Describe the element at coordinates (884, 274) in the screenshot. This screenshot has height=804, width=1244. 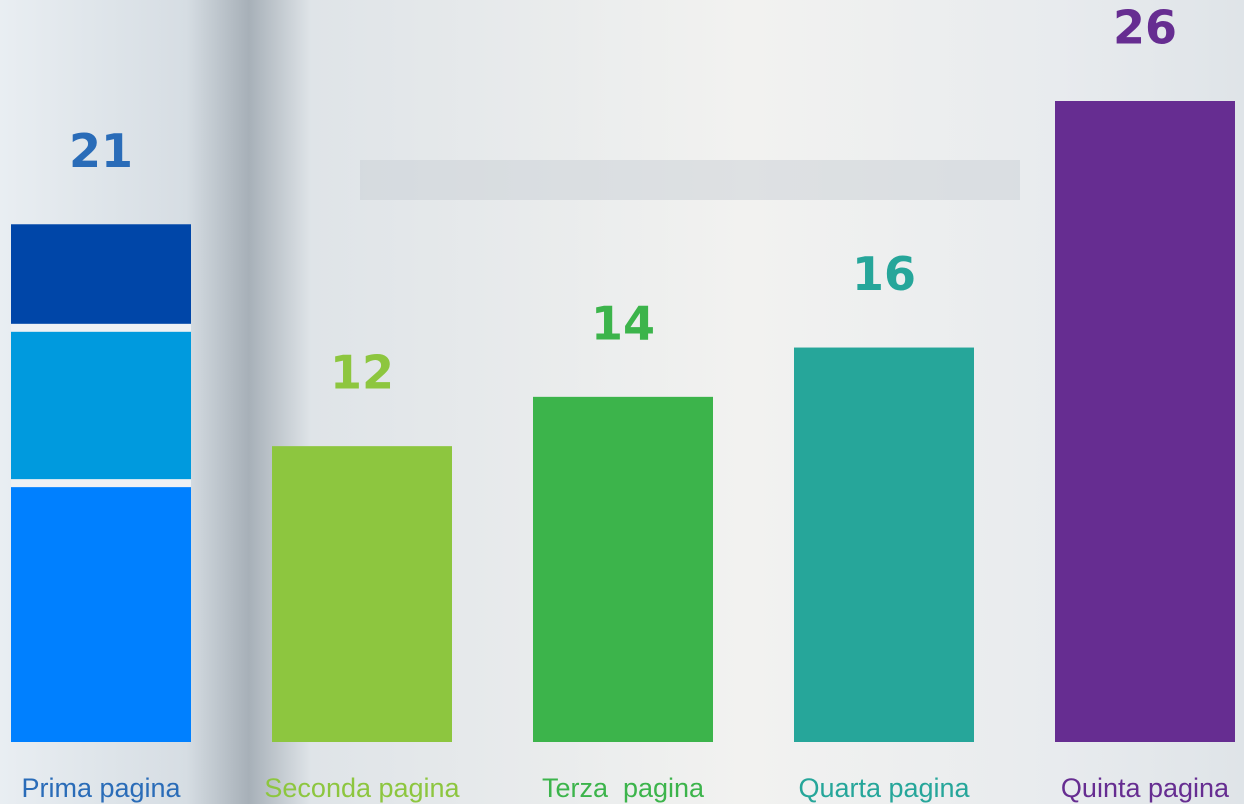
I see `value-label: 16` at that location.